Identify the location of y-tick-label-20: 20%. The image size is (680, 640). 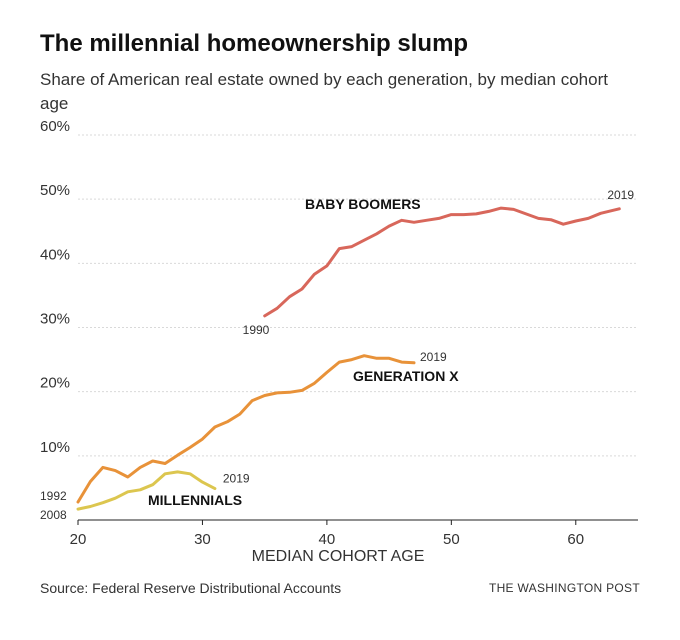
(55, 383).